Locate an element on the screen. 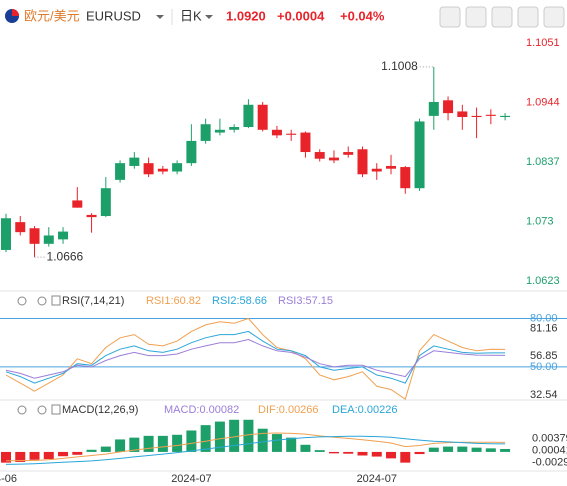 The height and width of the screenshot is (486, 567). price: 1.0920 is located at coordinates (246, 15).